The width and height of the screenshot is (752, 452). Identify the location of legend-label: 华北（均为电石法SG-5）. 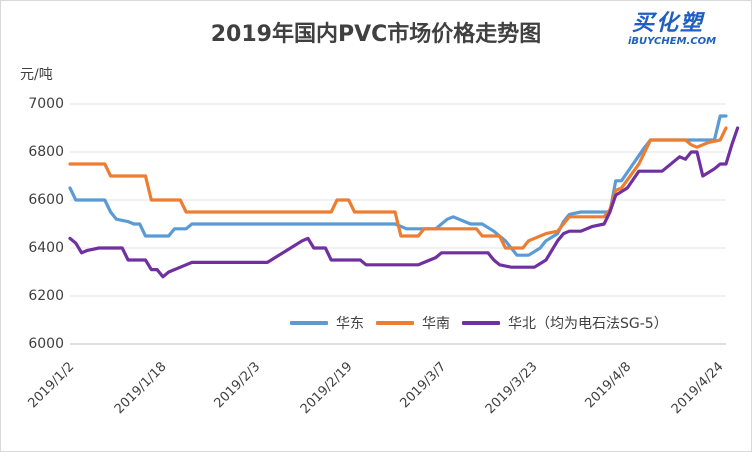
(588, 324).